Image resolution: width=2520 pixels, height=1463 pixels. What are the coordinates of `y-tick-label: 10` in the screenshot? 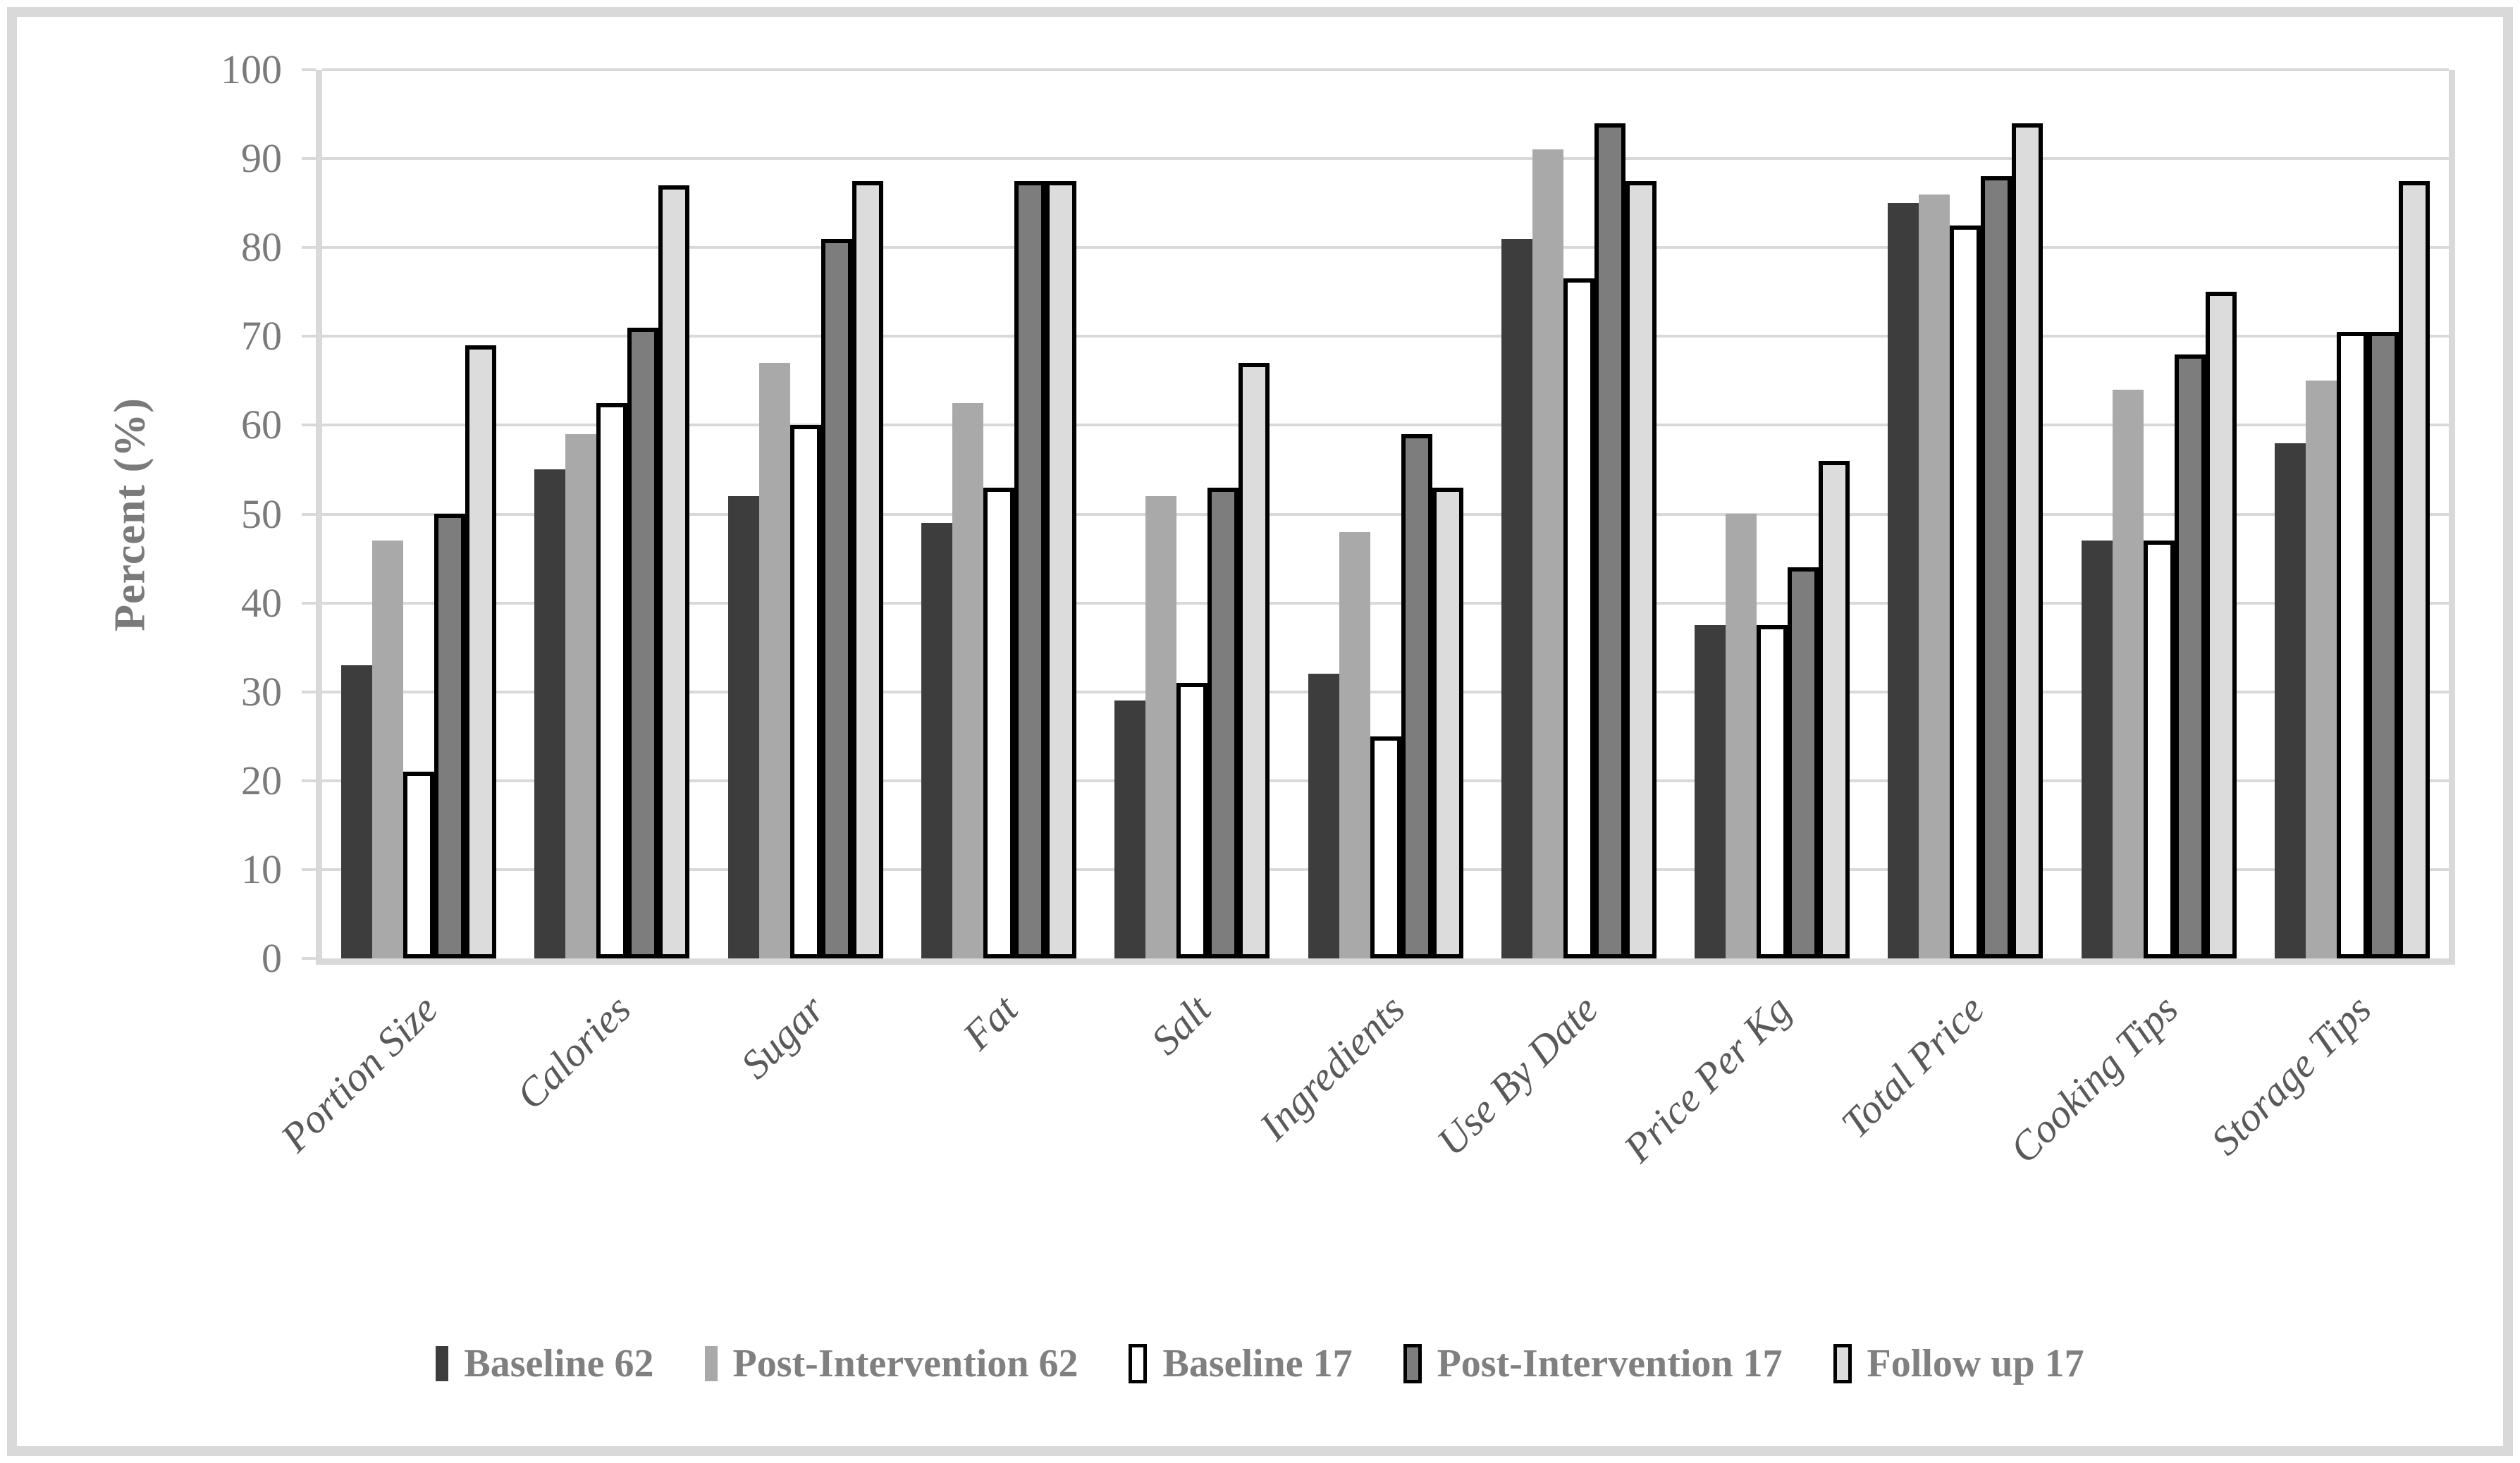 It's located at (261, 869).